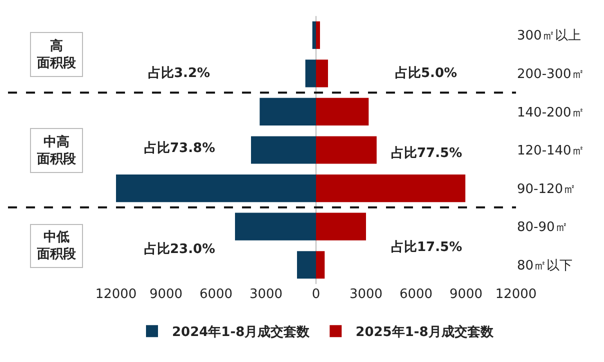 Image resolution: width=604 pixels, height=362 pixels. What do you see at coordinates (180, 148) in the screenshot?
I see `annotation: 占比73.8%` at bounding box center [180, 148].